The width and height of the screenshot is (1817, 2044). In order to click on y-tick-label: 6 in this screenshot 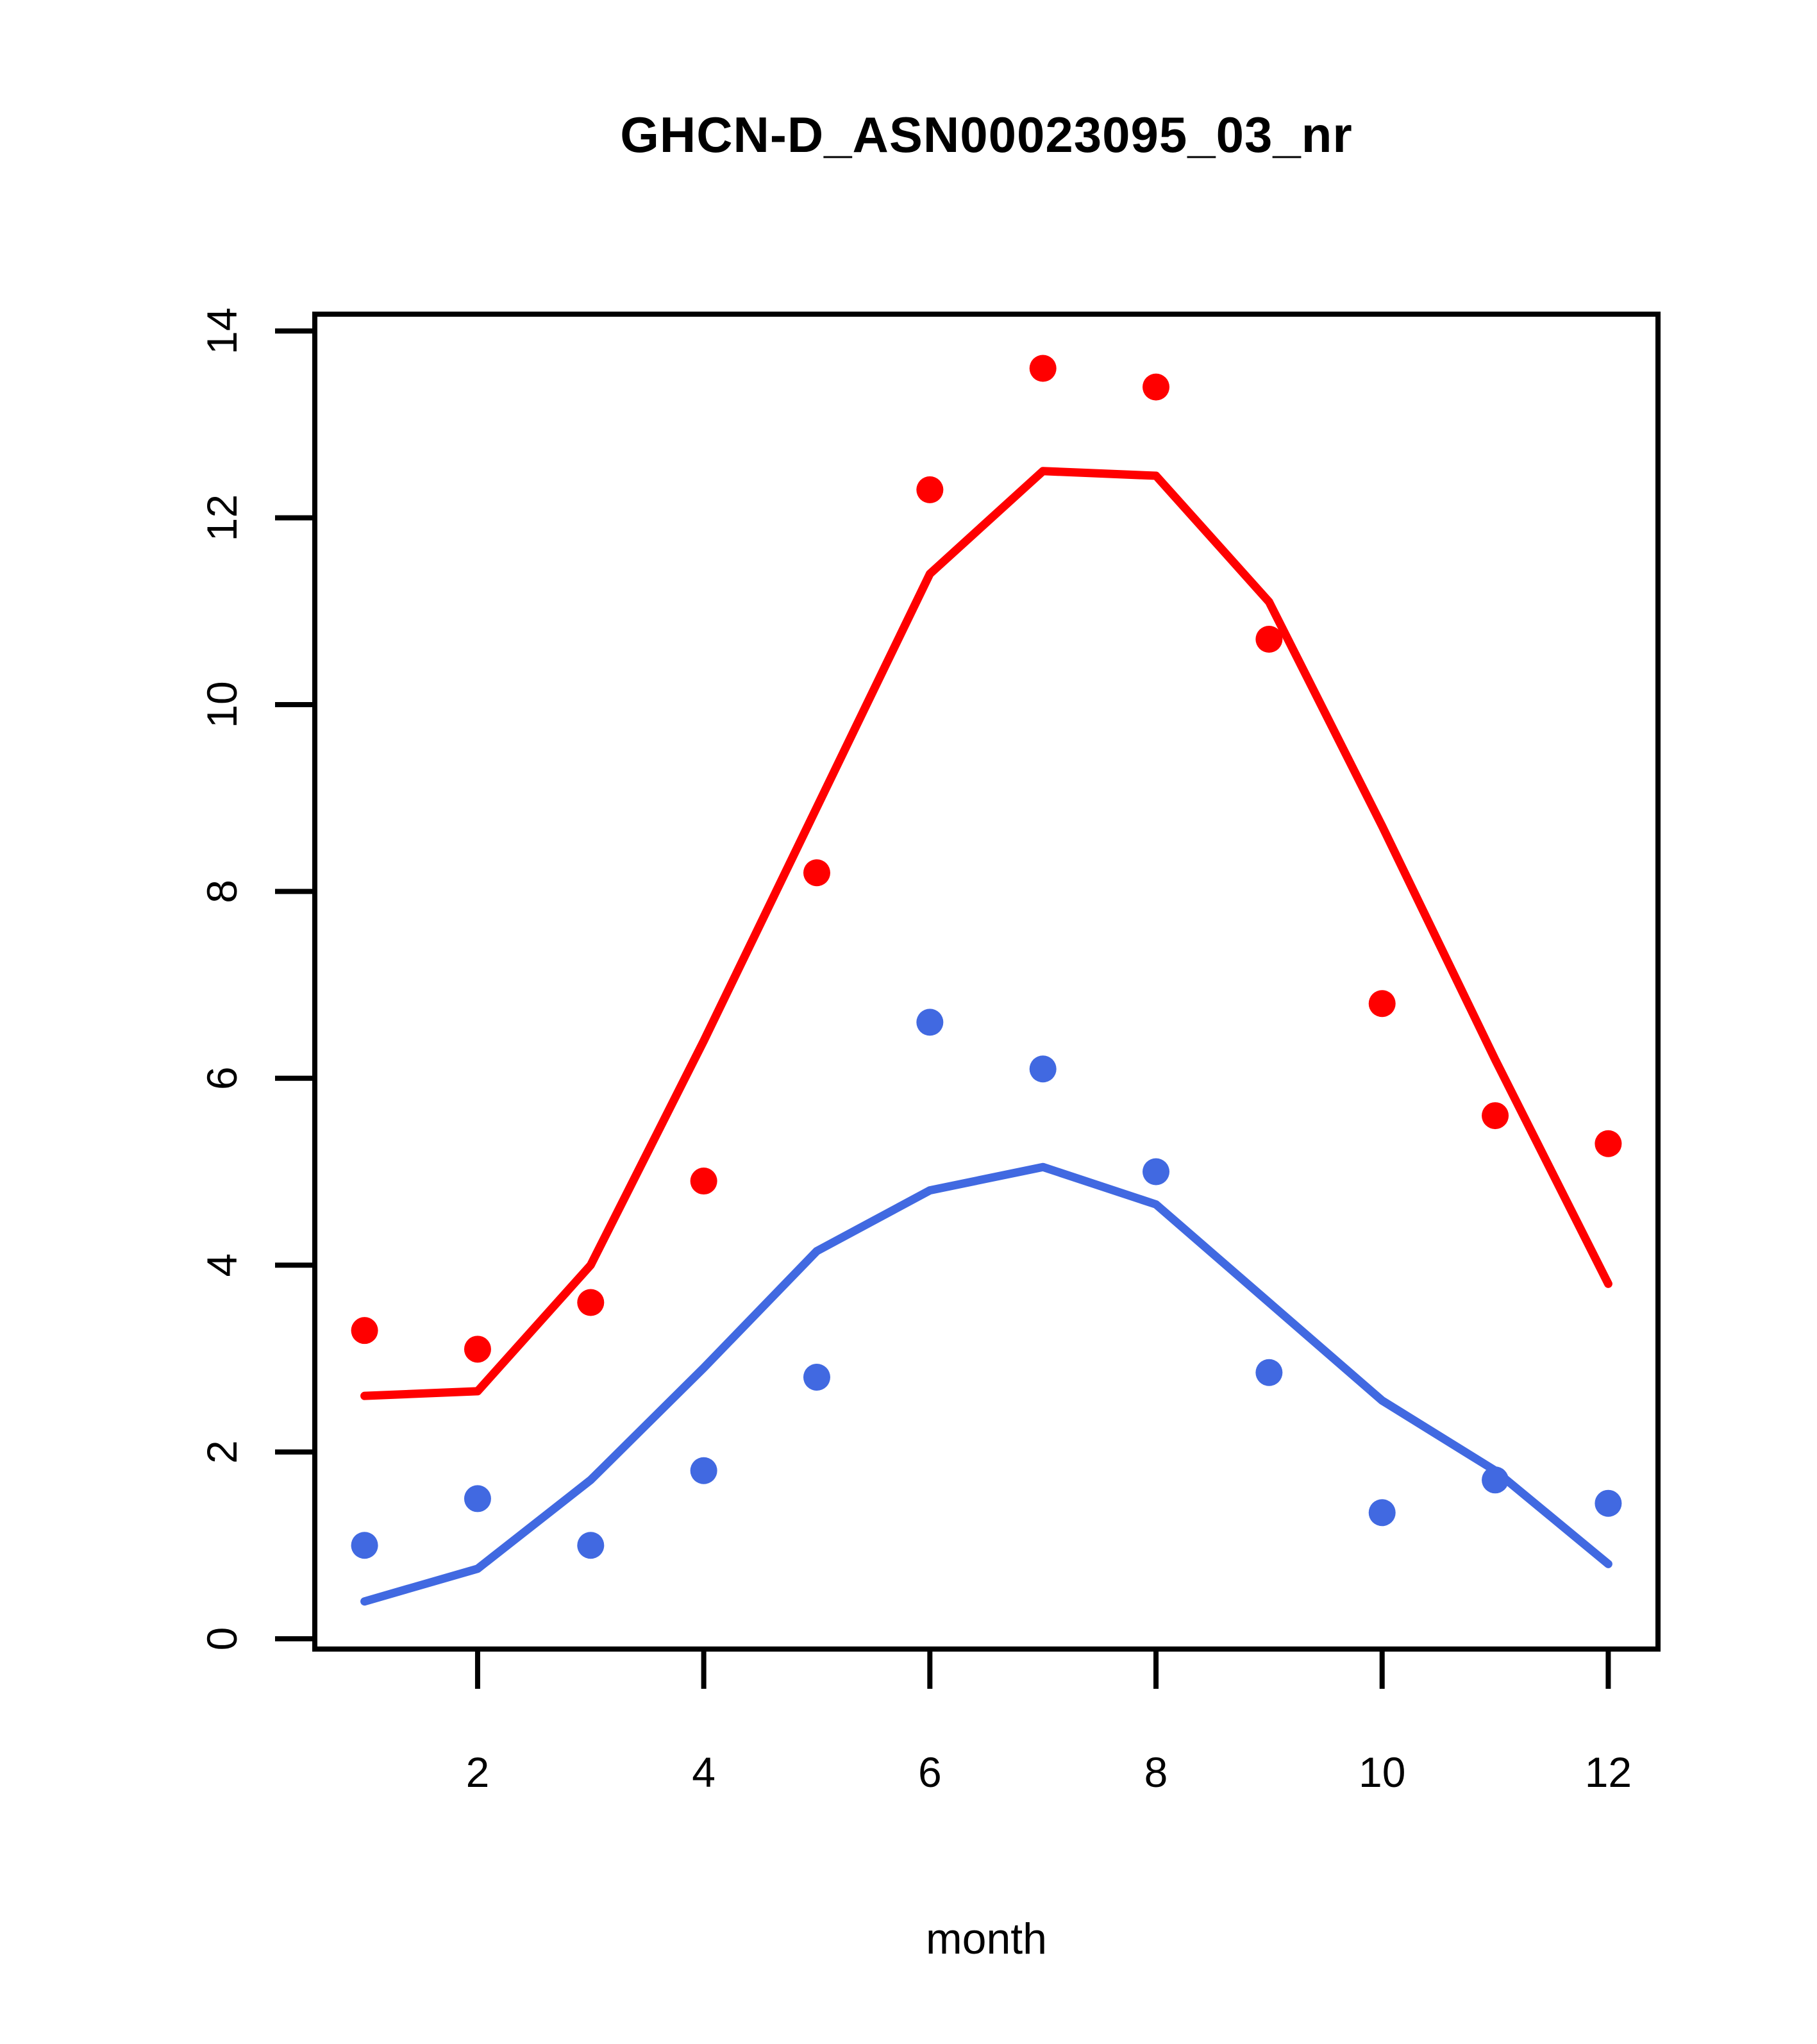, I will do `click(222, 1078)`.